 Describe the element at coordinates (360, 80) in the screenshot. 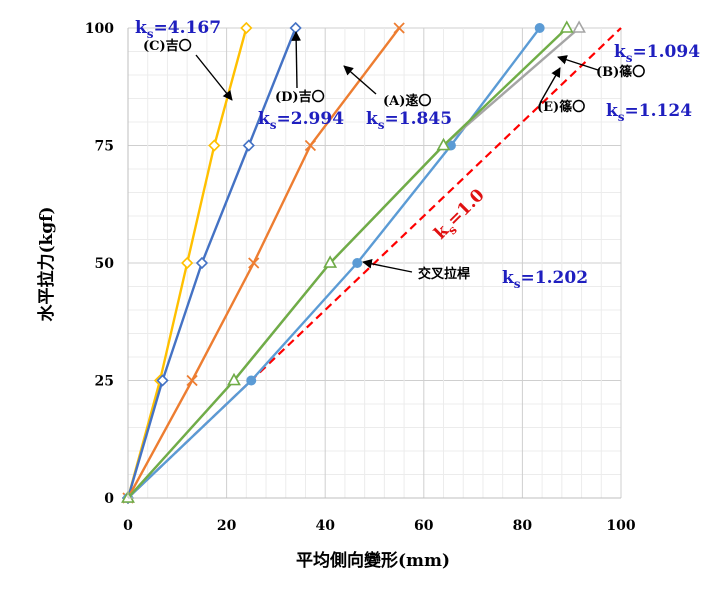

I see `arrow-a` at that location.